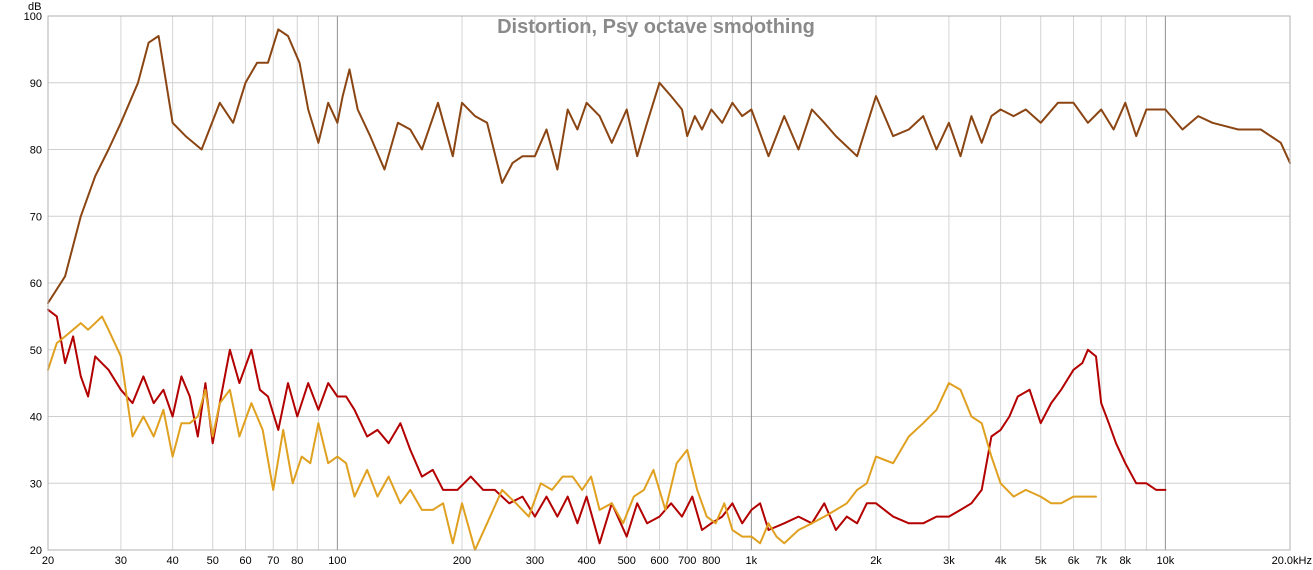 The image size is (1313, 570). What do you see at coordinates (535, 561) in the screenshot?
I see `x-tick-label: 300` at bounding box center [535, 561].